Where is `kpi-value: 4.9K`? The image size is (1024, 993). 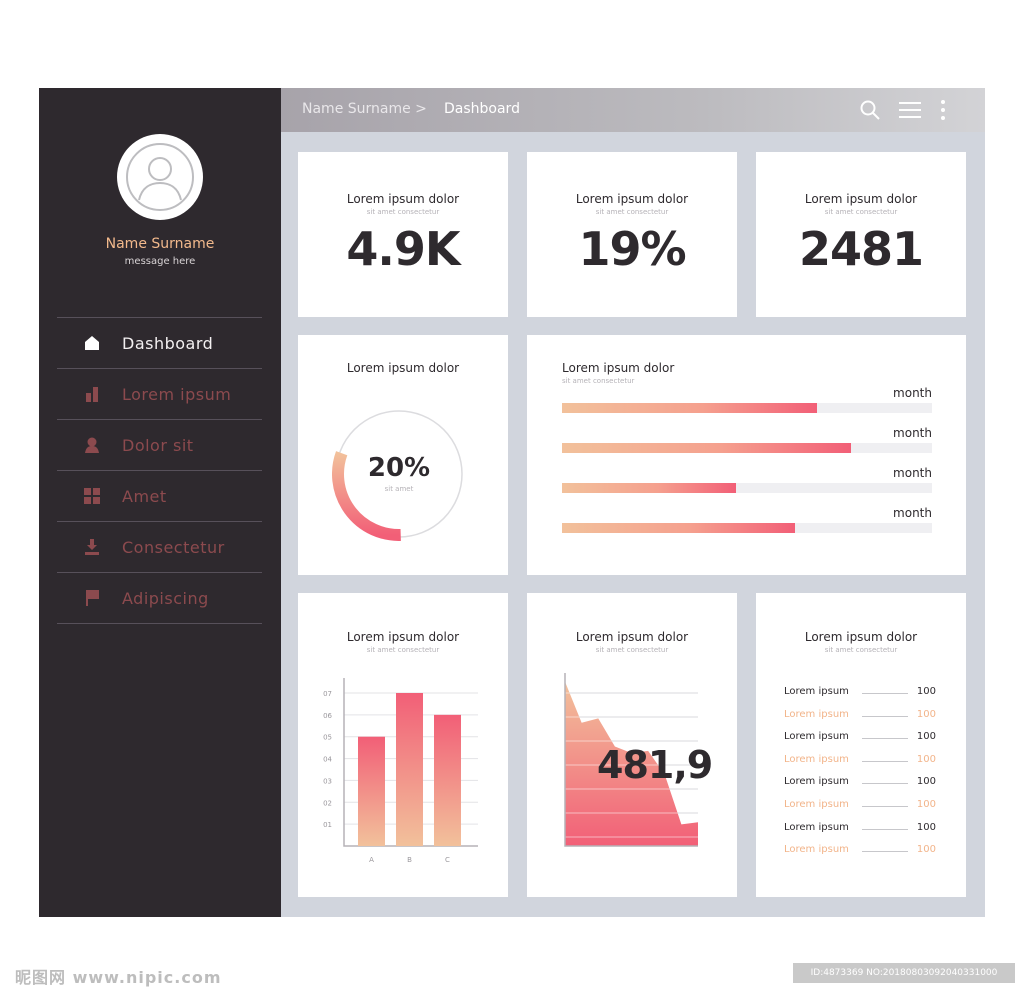 kpi-value: 4.9K is located at coordinates (403, 249).